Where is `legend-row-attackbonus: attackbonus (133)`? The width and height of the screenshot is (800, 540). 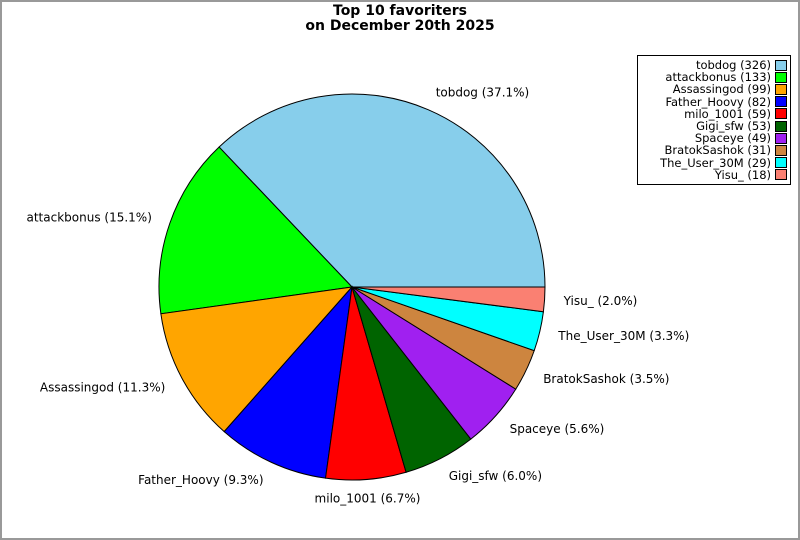
legend-row-attackbonus: attackbonus (133) is located at coordinates (714, 77).